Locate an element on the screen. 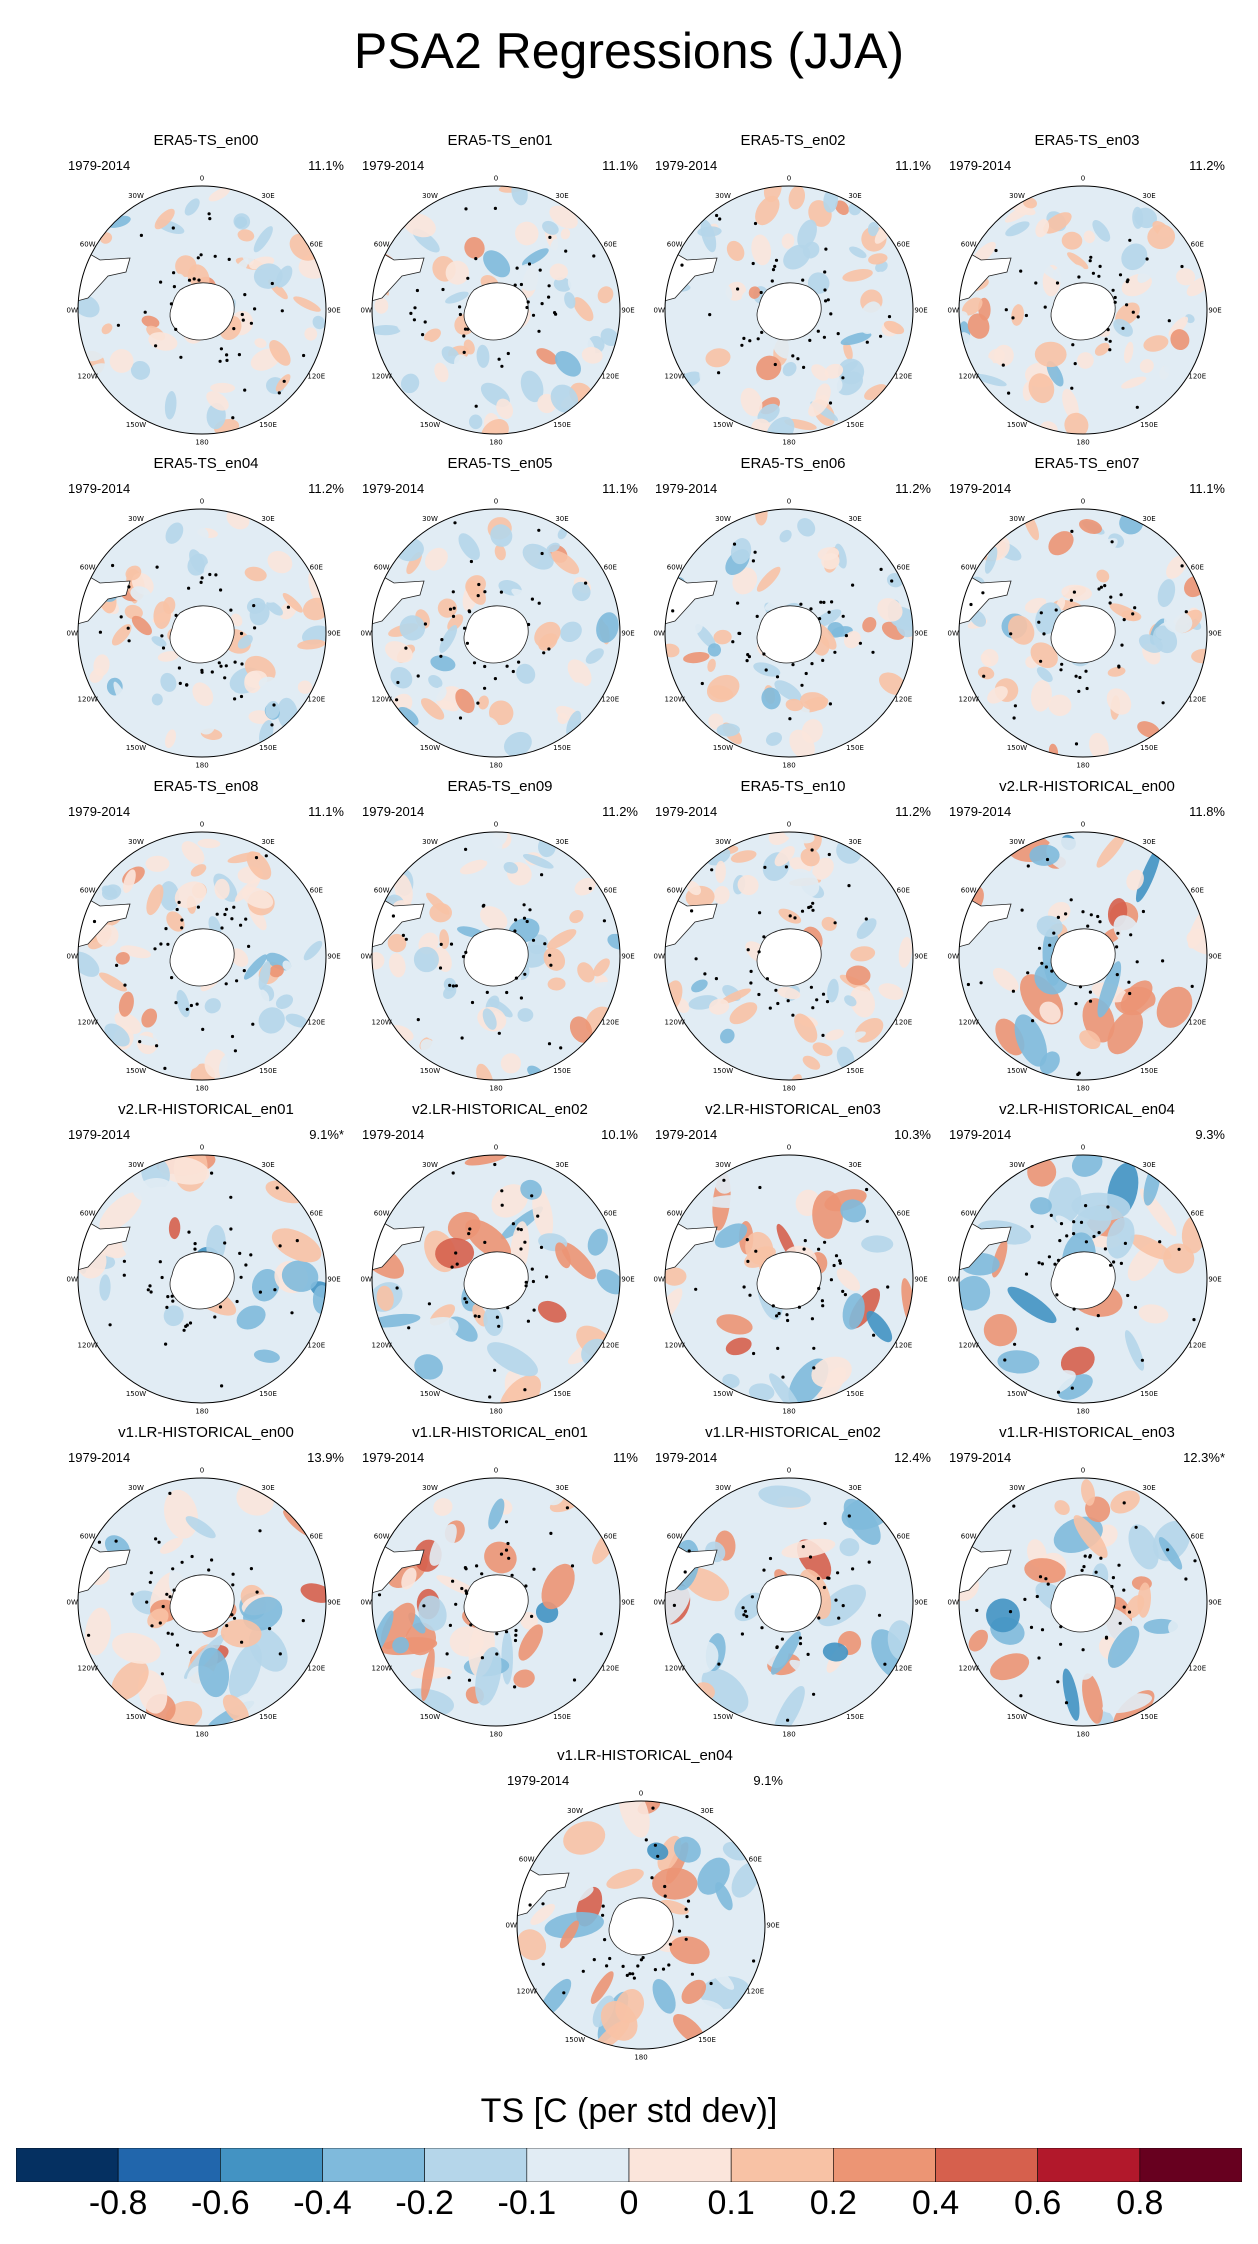  longitude-label: 30E is located at coordinates (1148, 842).